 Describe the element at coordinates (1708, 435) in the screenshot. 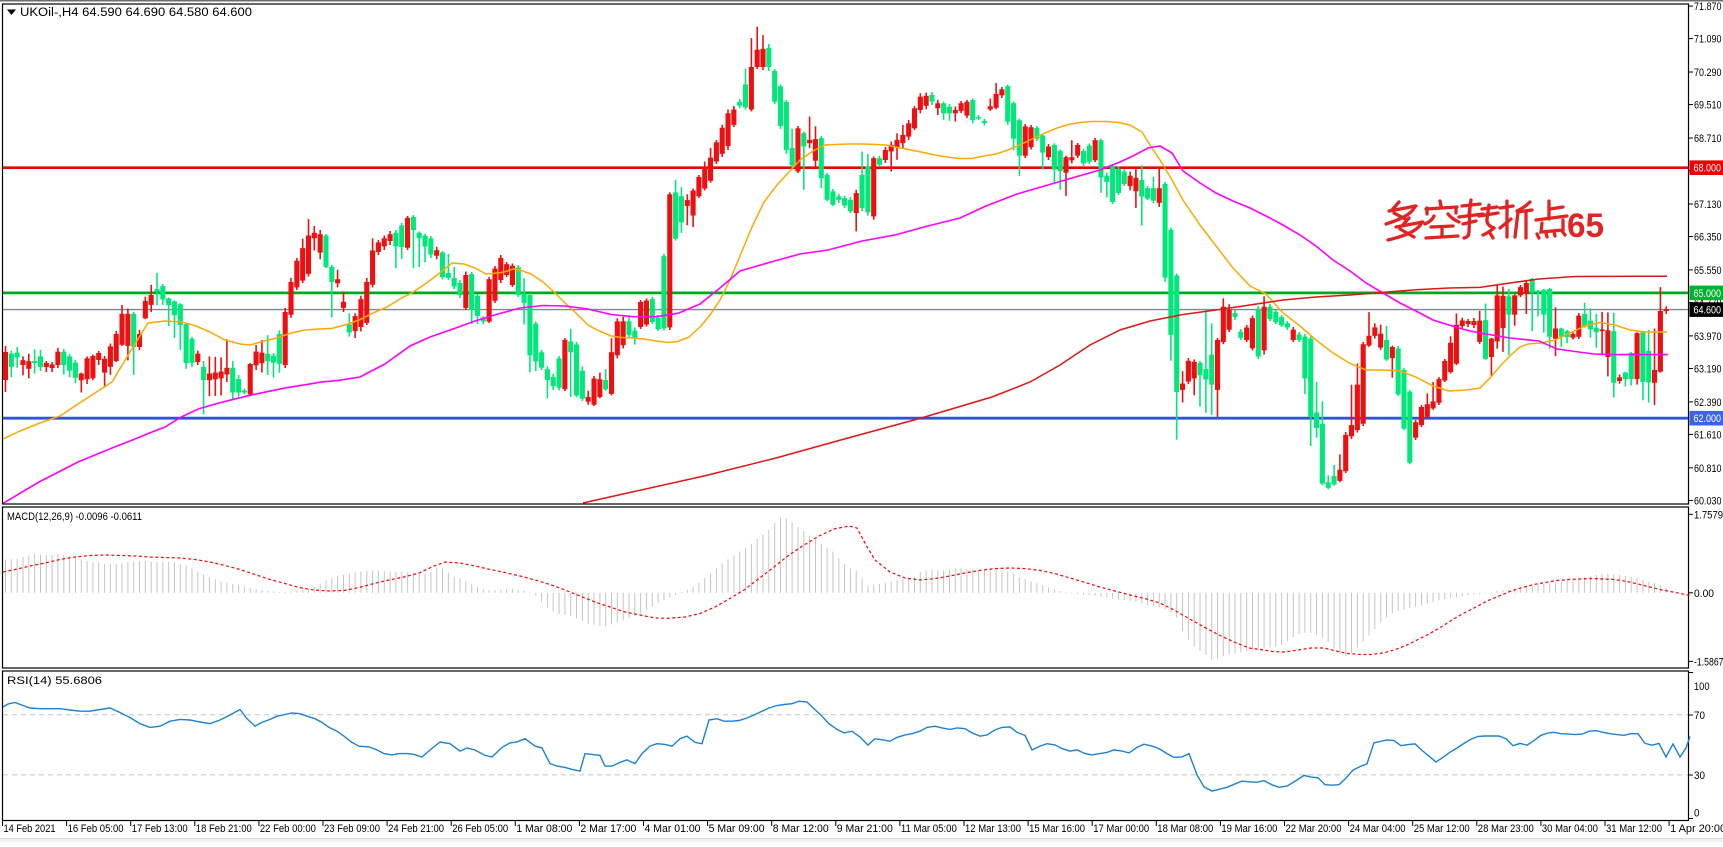

I see `svg-text: 61.610` at that location.